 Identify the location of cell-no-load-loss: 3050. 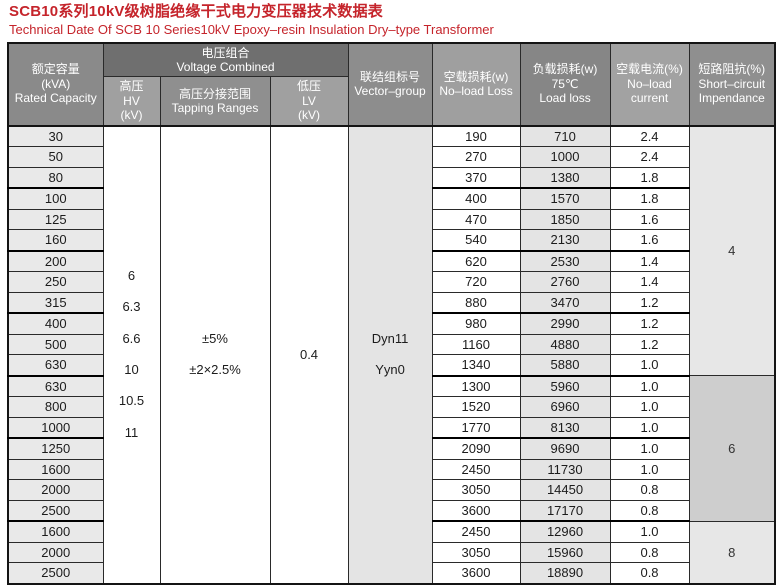
(476, 490).